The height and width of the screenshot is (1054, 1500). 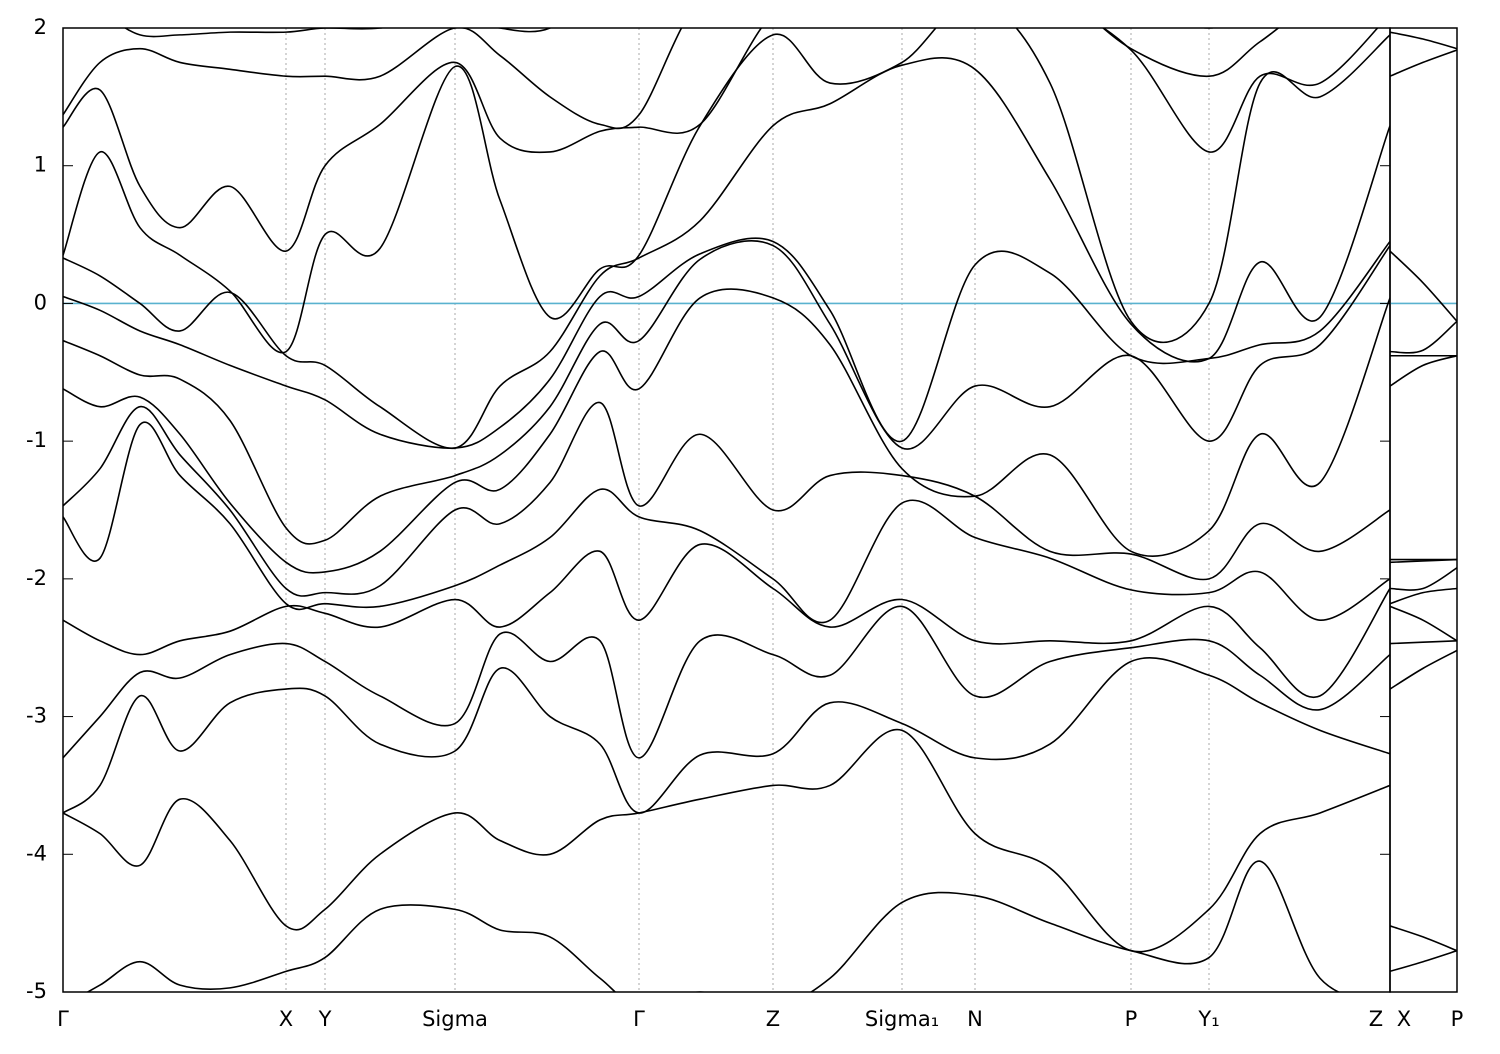 What do you see at coordinates (1208, 1019) in the screenshot?
I see `x-tick-label: Y₁` at bounding box center [1208, 1019].